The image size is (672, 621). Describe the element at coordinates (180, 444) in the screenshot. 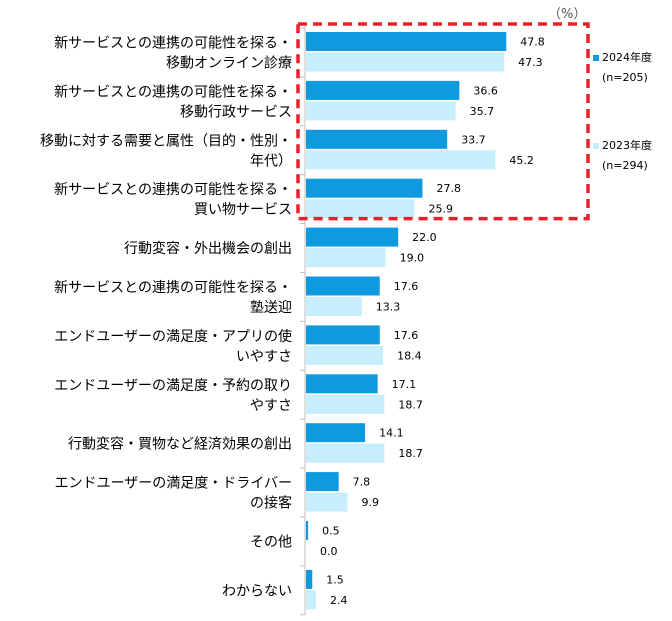

I see `category-label: 行動変容・買物など経済効果の創出` at that location.